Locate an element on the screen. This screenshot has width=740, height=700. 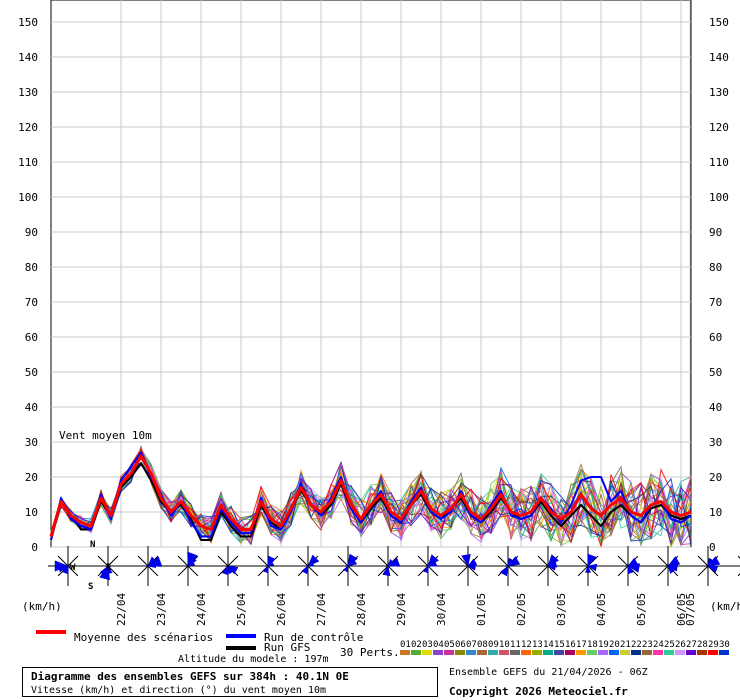
ytick-right-12: 120 is located at coordinates (719, 127).